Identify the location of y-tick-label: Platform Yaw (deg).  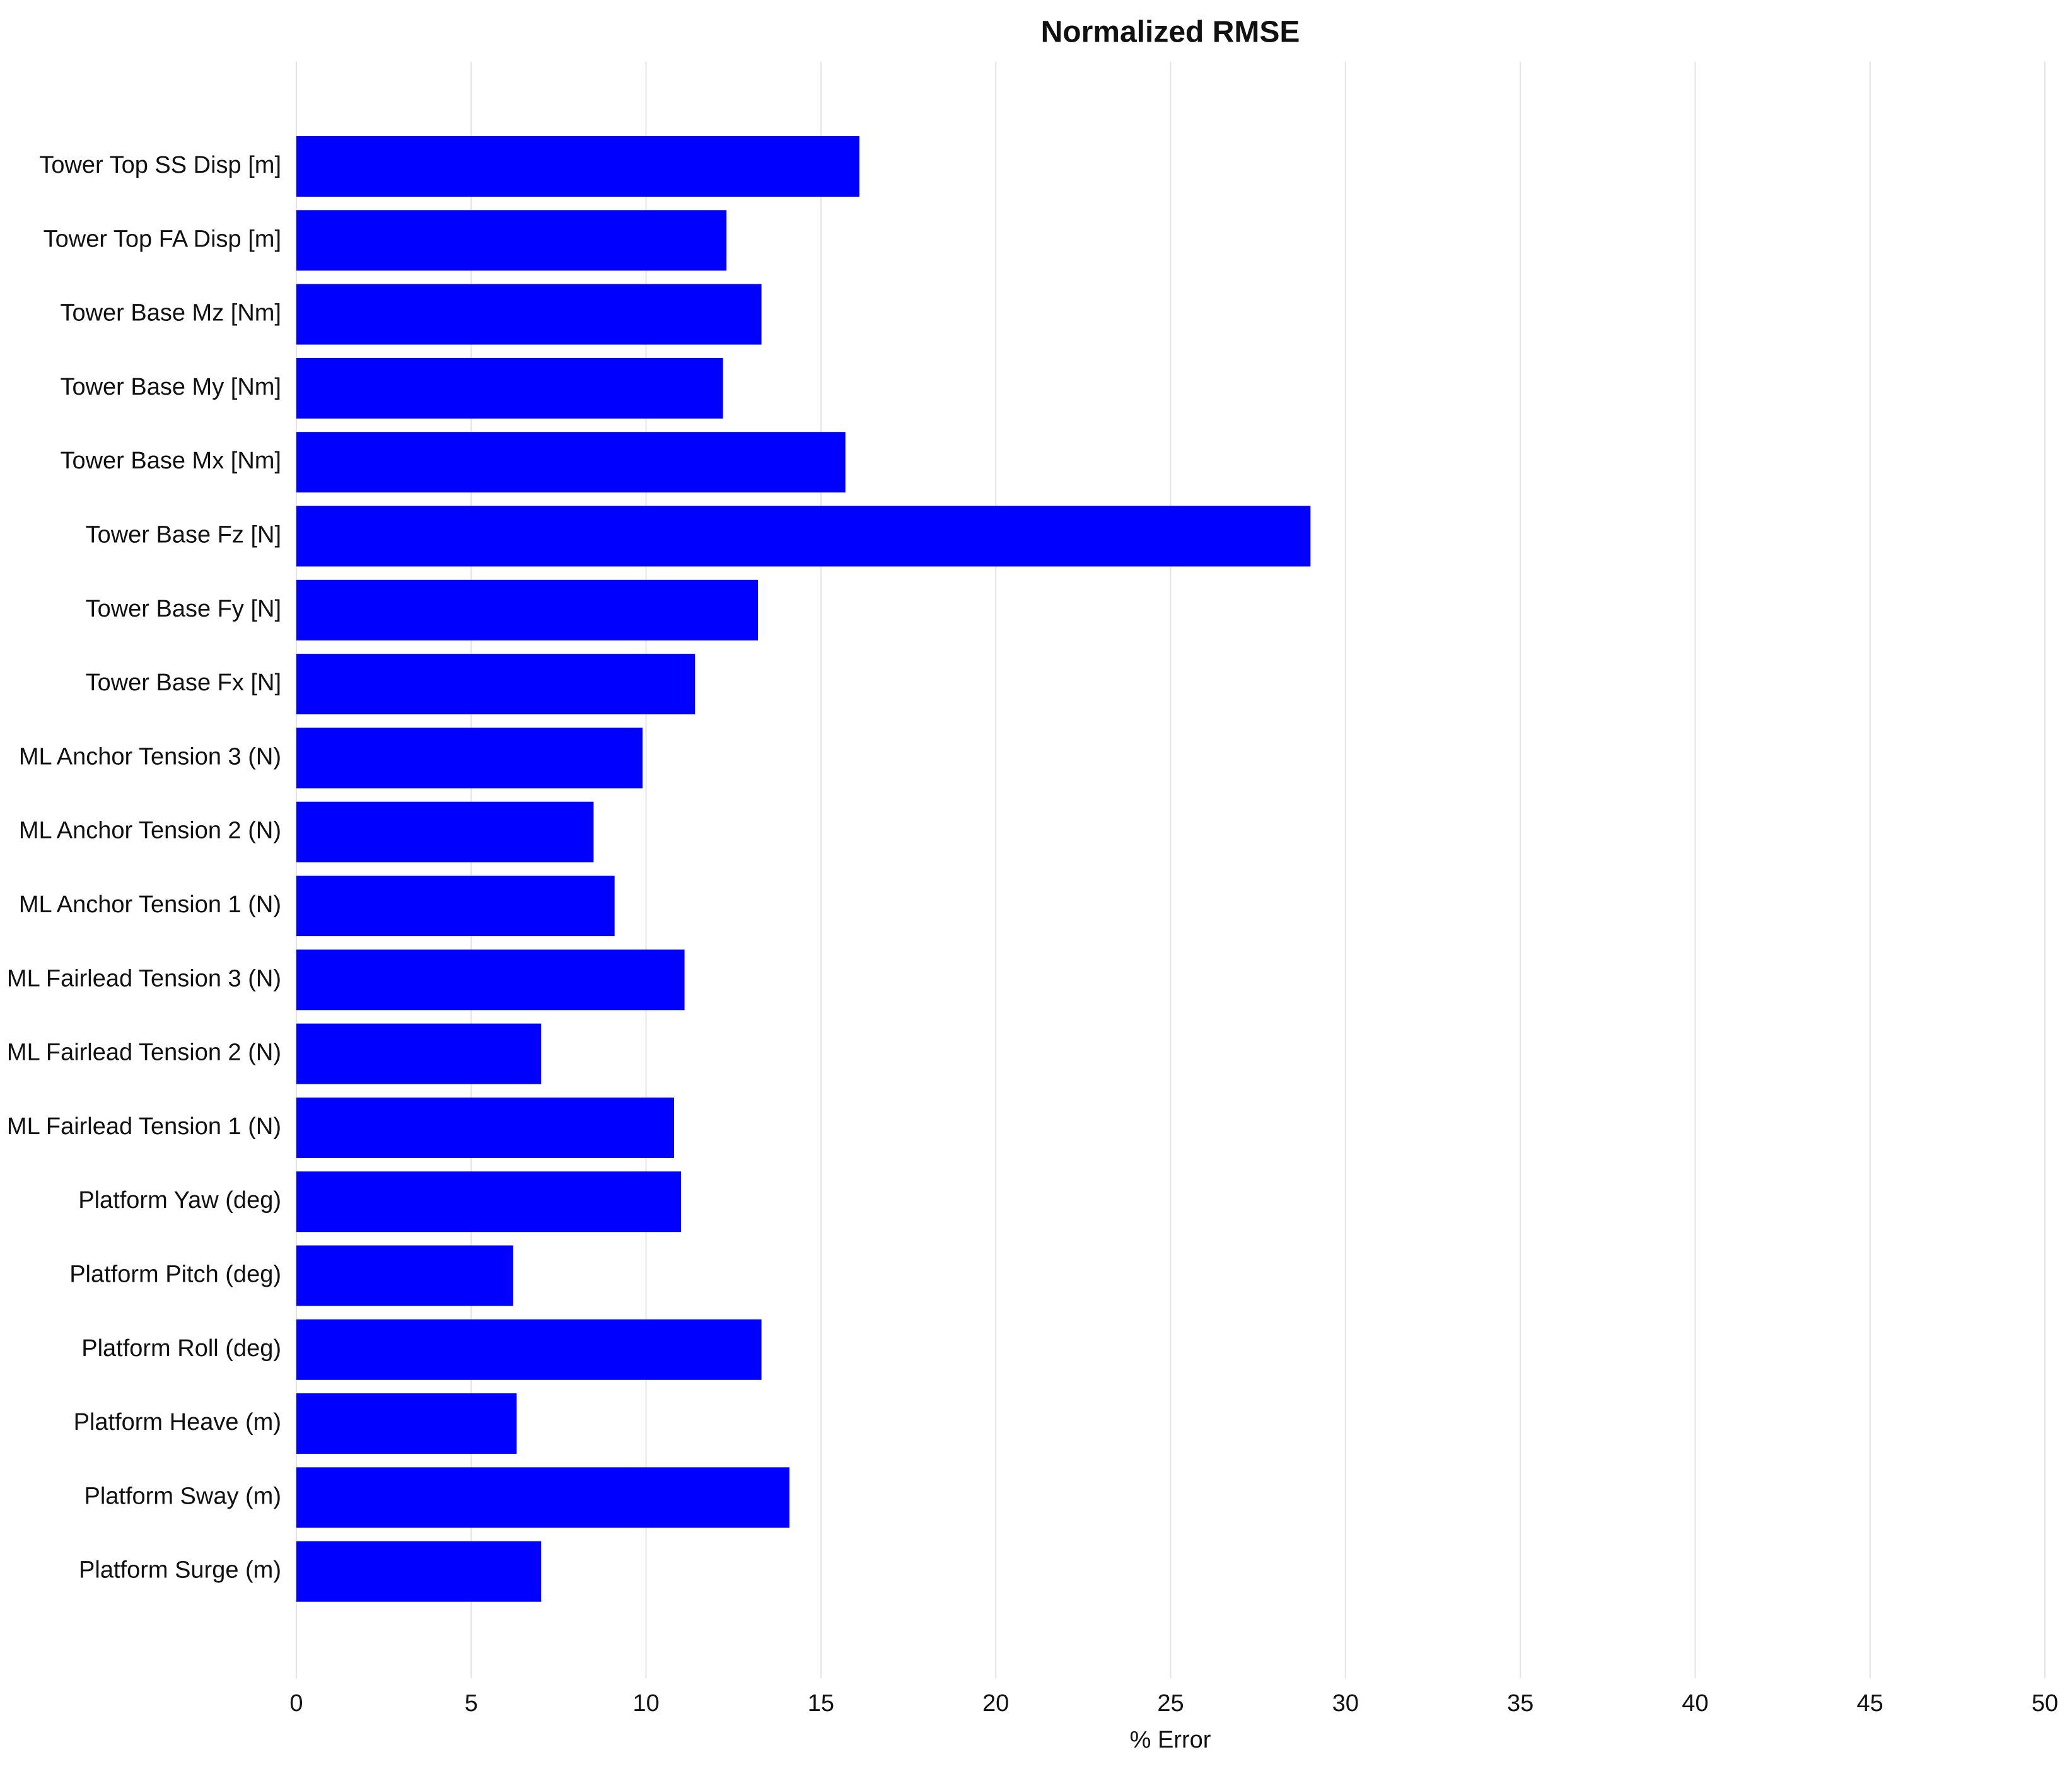
(180, 1200).